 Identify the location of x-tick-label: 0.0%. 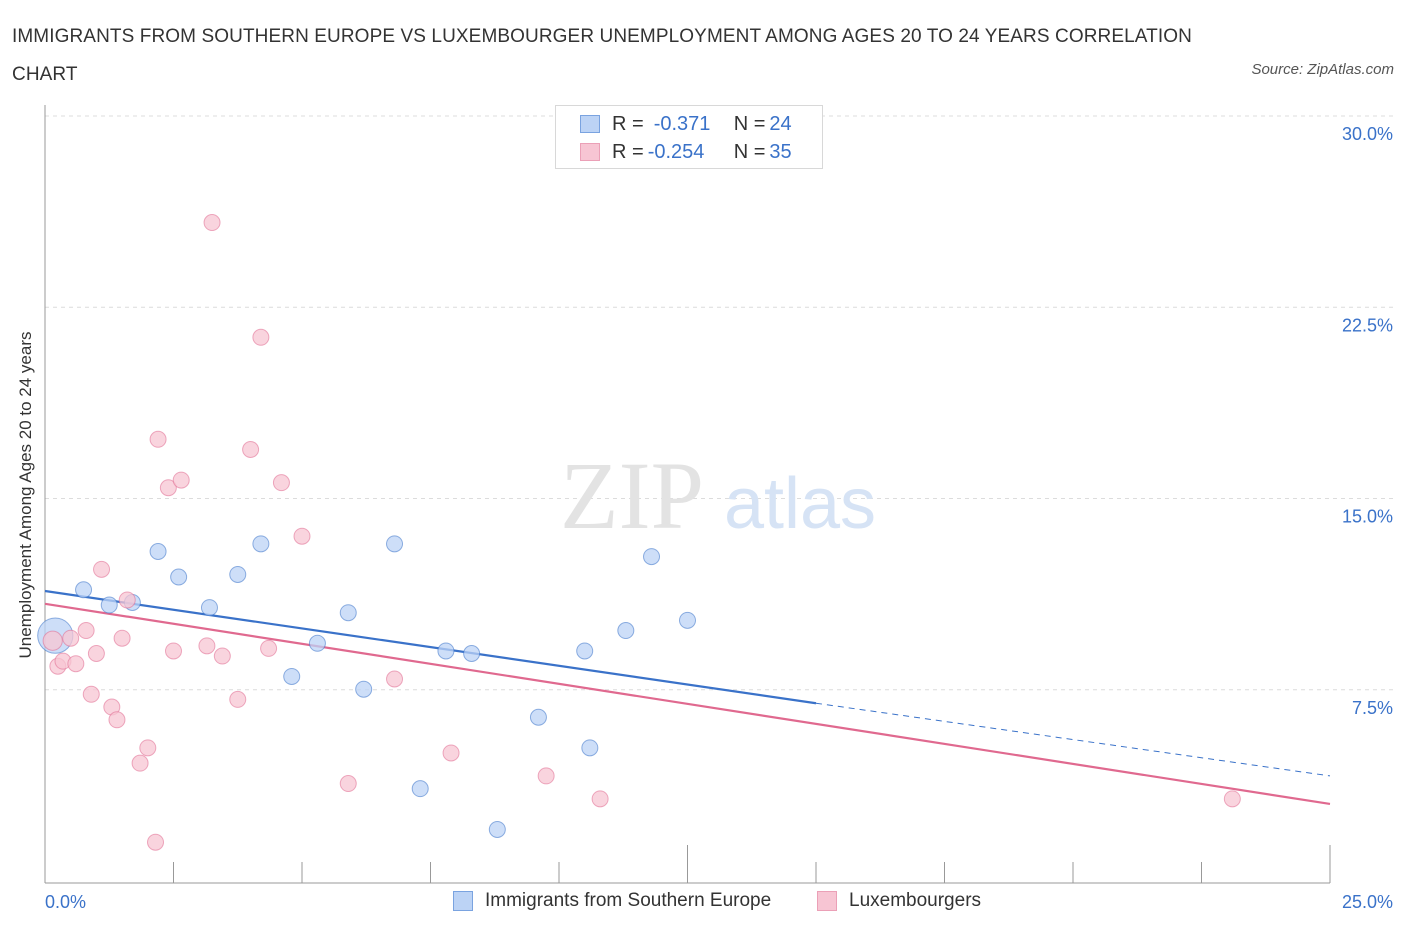
(65, 902).